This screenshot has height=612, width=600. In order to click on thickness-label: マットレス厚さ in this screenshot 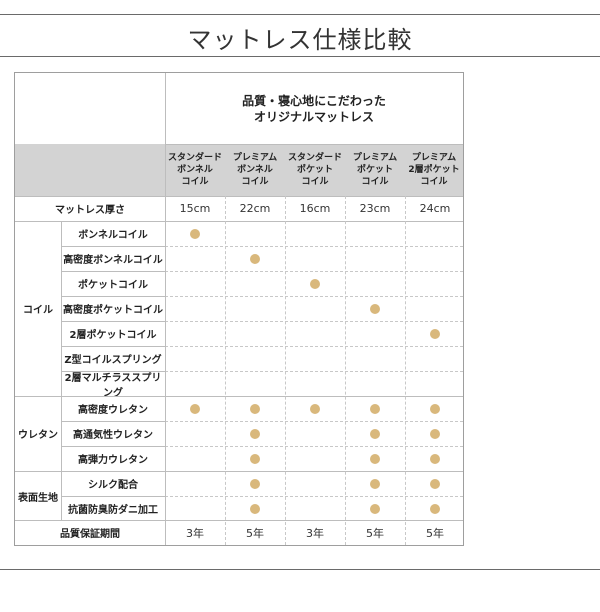, I will do `click(90, 210)`.